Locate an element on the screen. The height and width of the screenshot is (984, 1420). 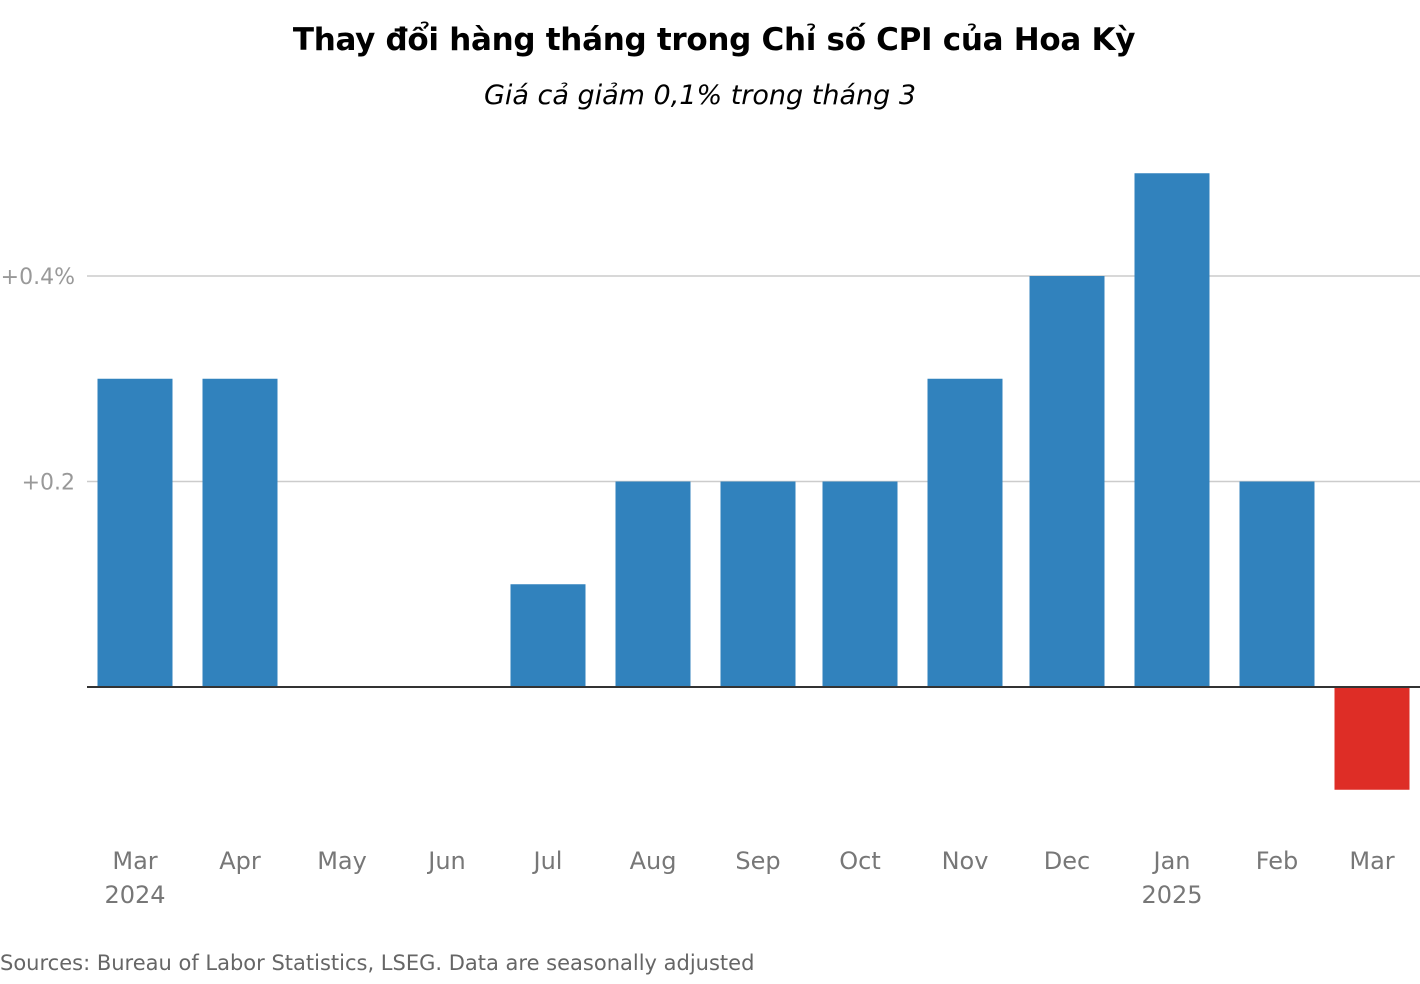
x-tick-label: Sep is located at coordinates (757, 861).